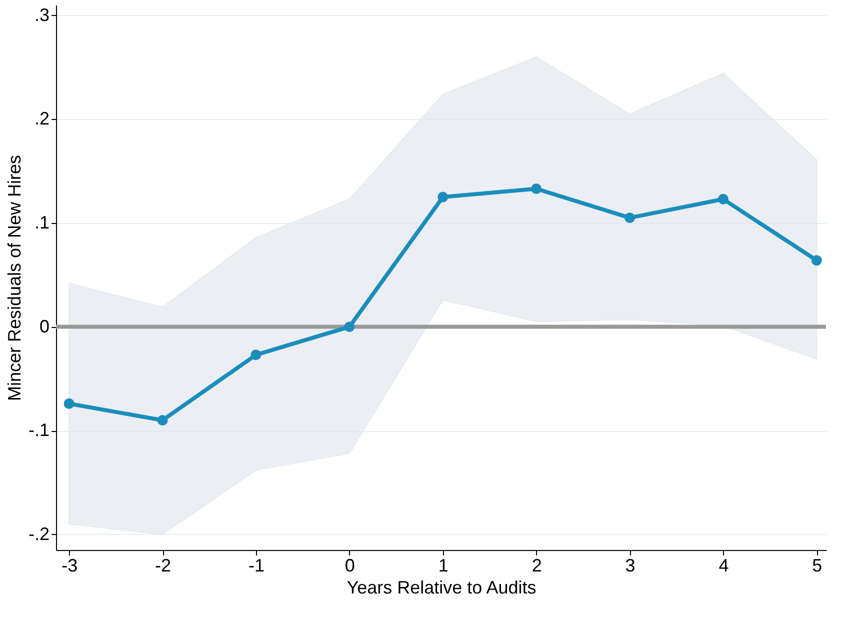 The width and height of the screenshot is (868, 620). Describe the element at coordinates (443, 566) in the screenshot. I see `x-tick-label: 1` at that location.